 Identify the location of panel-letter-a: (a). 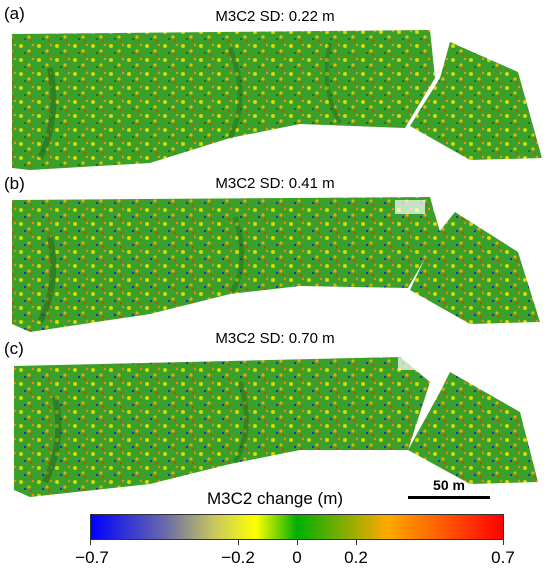
(14, 13).